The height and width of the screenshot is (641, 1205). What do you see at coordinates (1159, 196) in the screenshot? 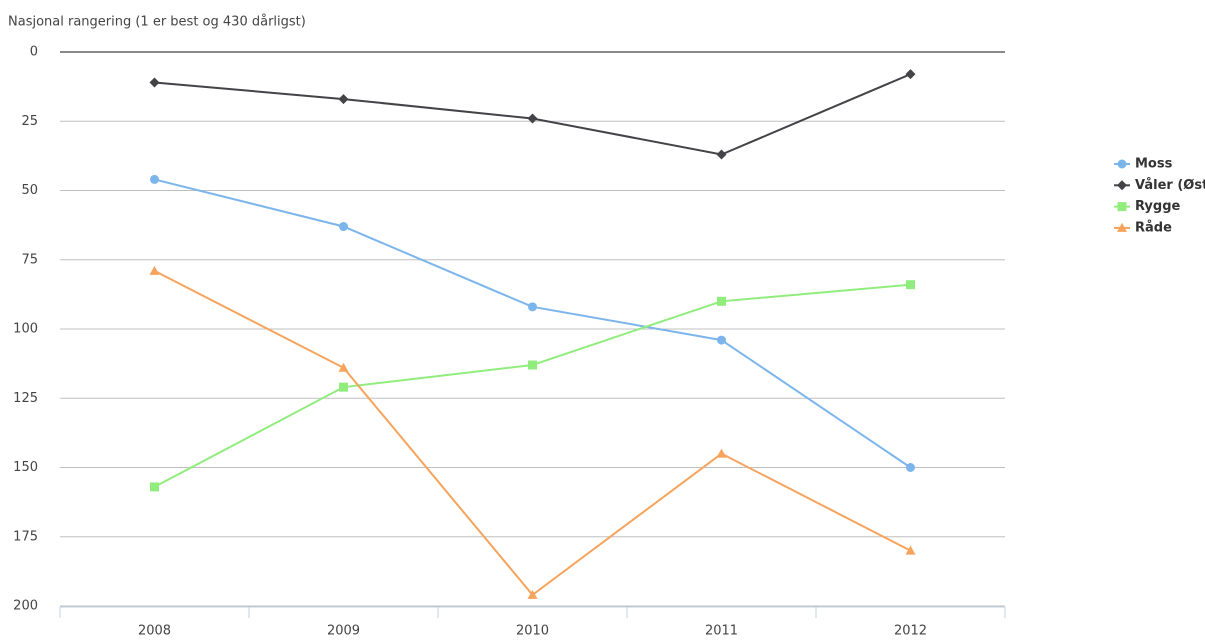
I see `legend: Moss Våler (Østfold) Rygge Råde` at bounding box center [1159, 196].